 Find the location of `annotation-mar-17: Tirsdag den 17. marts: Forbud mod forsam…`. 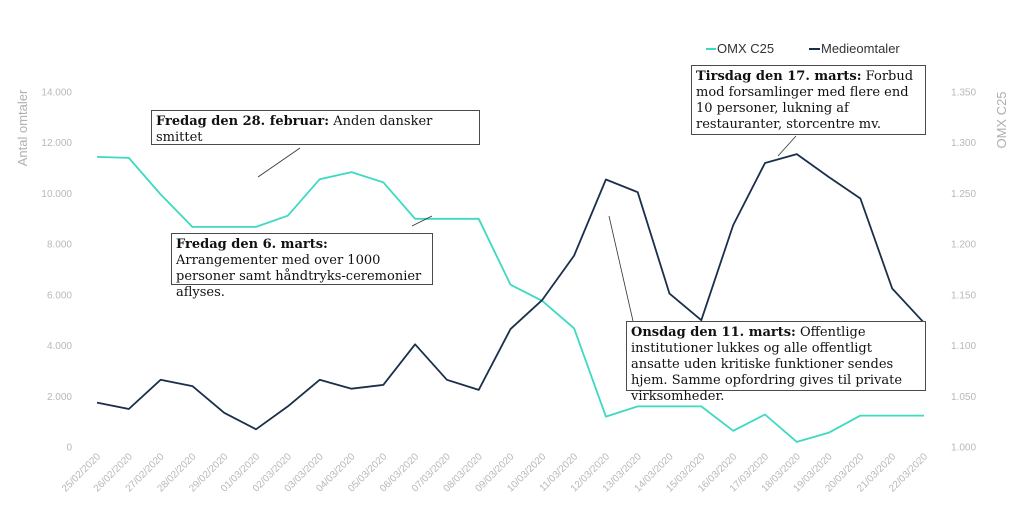

annotation-mar-17: Tirsdag den 17. marts: Forbud mod forsam… is located at coordinates (808, 100).